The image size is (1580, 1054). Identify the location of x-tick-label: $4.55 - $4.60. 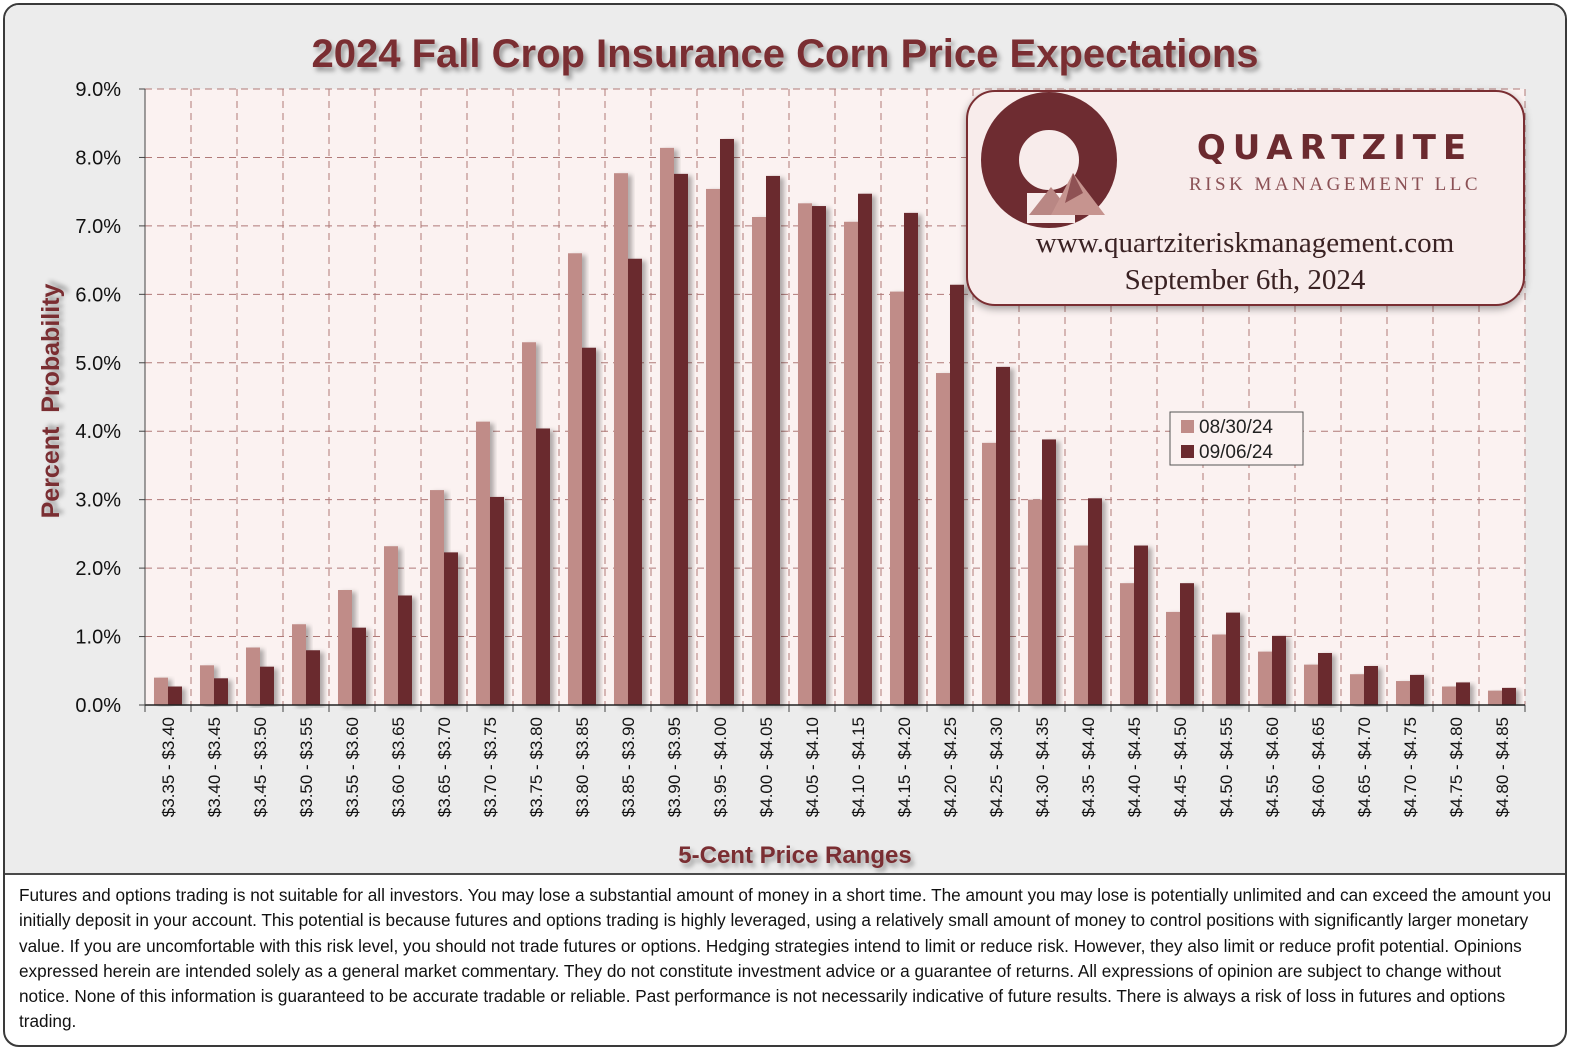
(1272, 767).